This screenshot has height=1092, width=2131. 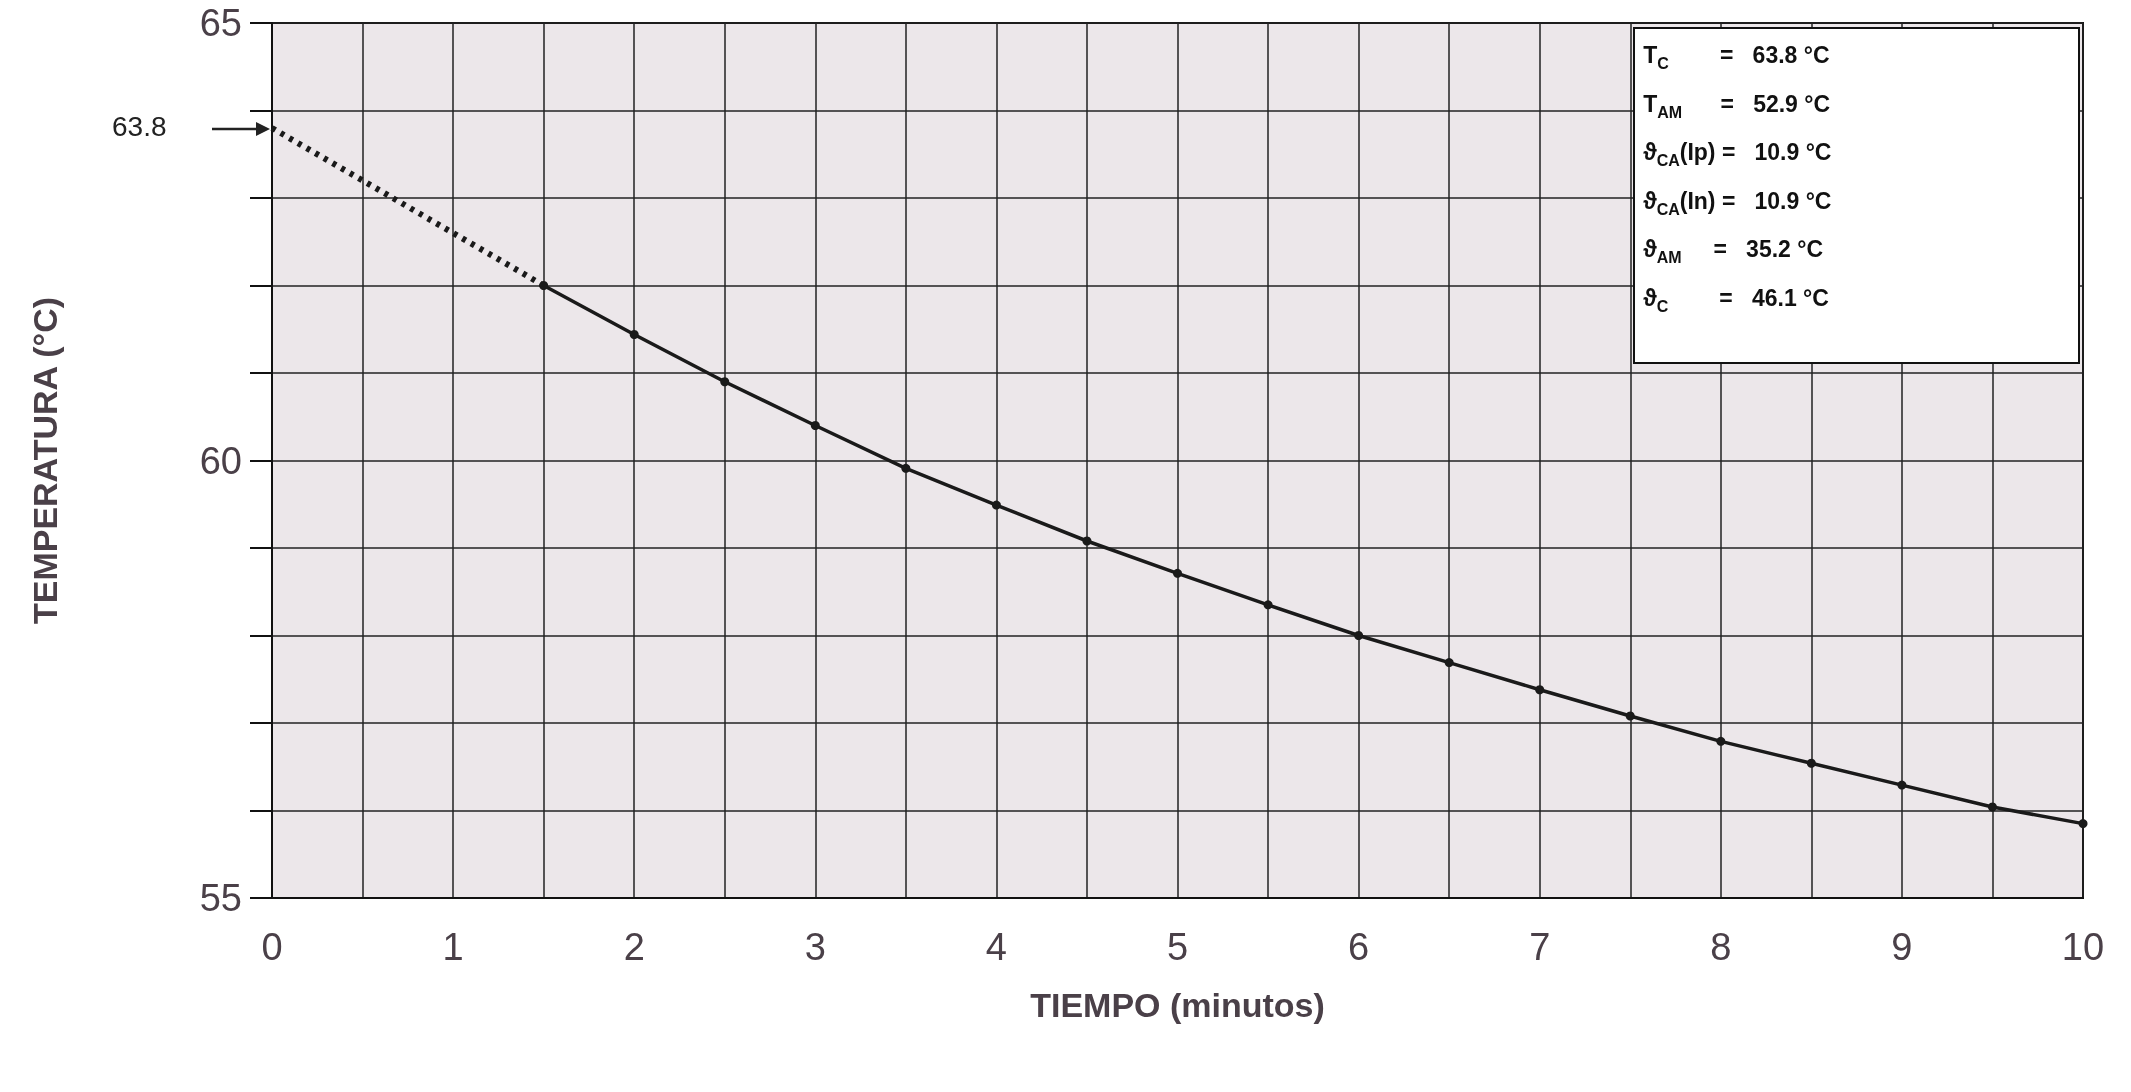 I want to click on x-tick-label: 9, so click(x=1902, y=947).